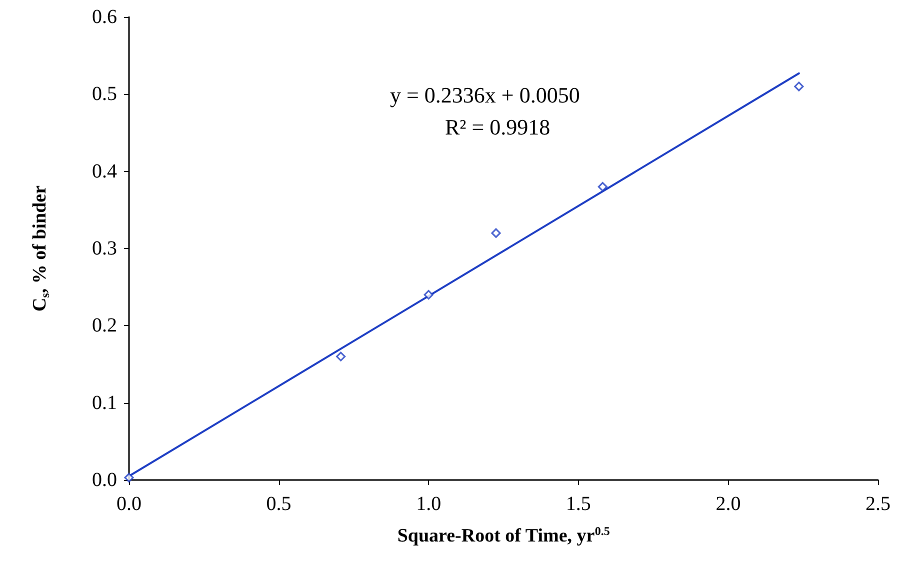  What do you see at coordinates (497, 127) in the screenshot?
I see `annotation: R² = 0.9918` at bounding box center [497, 127].